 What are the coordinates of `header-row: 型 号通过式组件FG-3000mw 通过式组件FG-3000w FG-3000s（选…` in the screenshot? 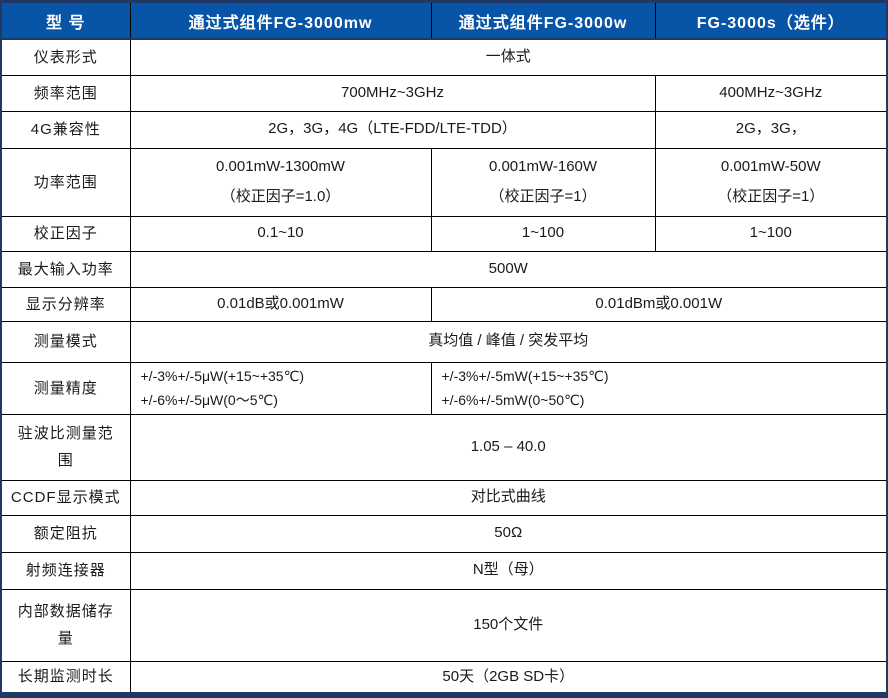 It's located at (444, 21).